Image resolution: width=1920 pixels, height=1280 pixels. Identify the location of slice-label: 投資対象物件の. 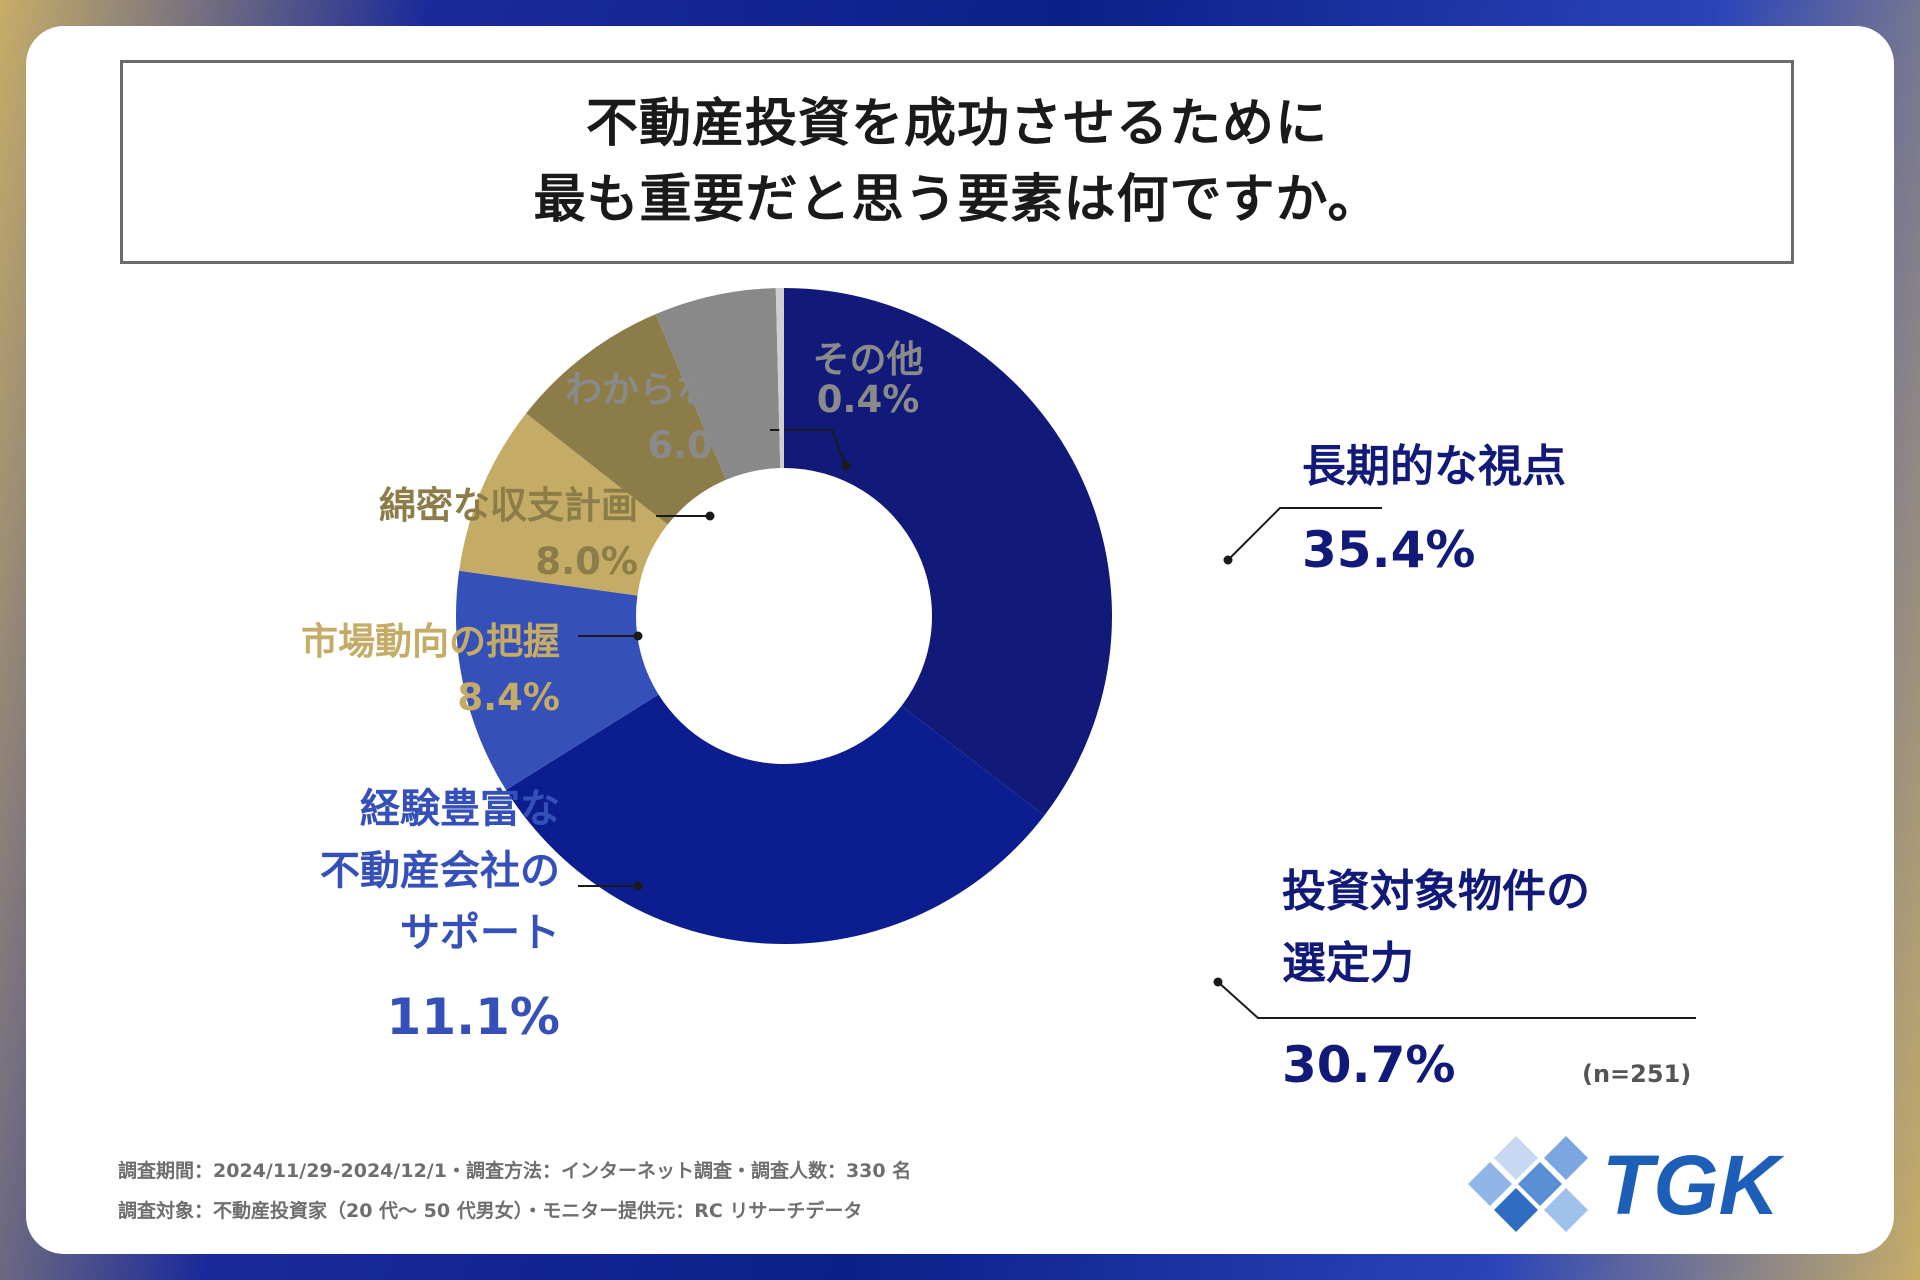
(1436, 891).